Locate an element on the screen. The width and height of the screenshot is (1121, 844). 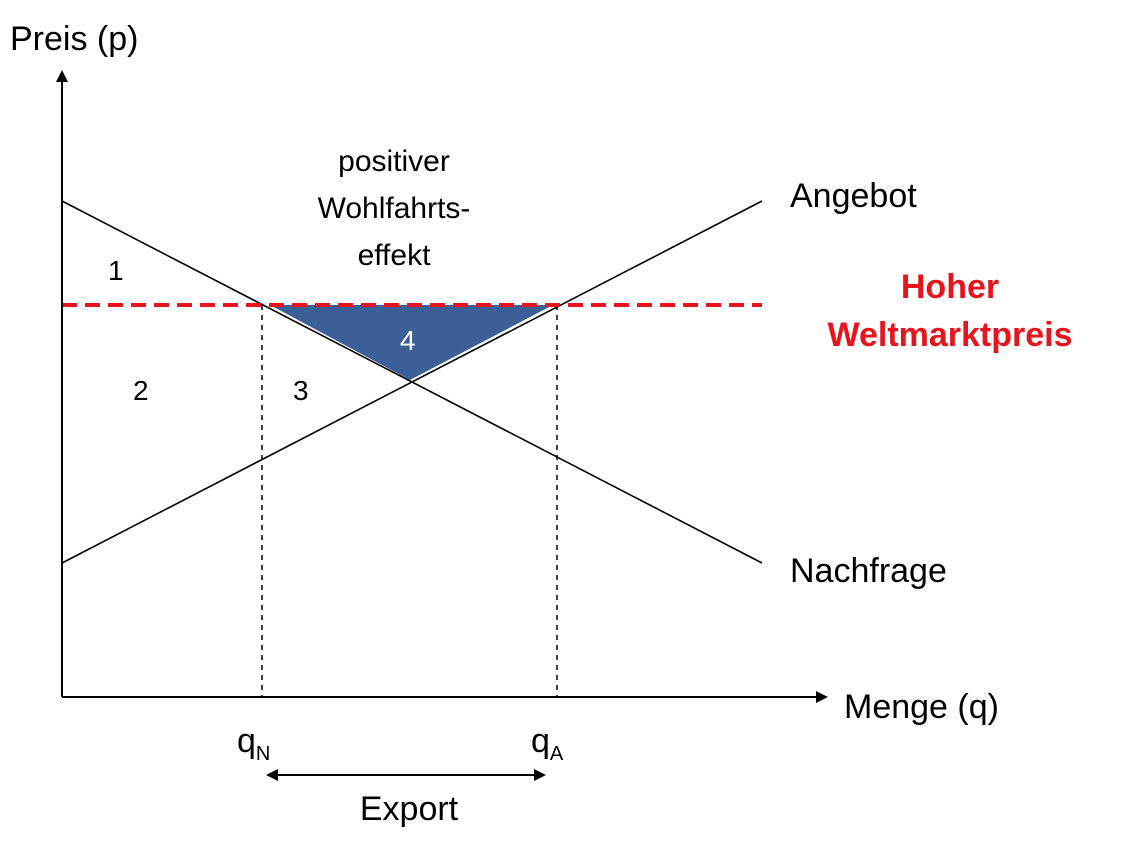
supply-label: Angebot is located at coordinates (853, 196).